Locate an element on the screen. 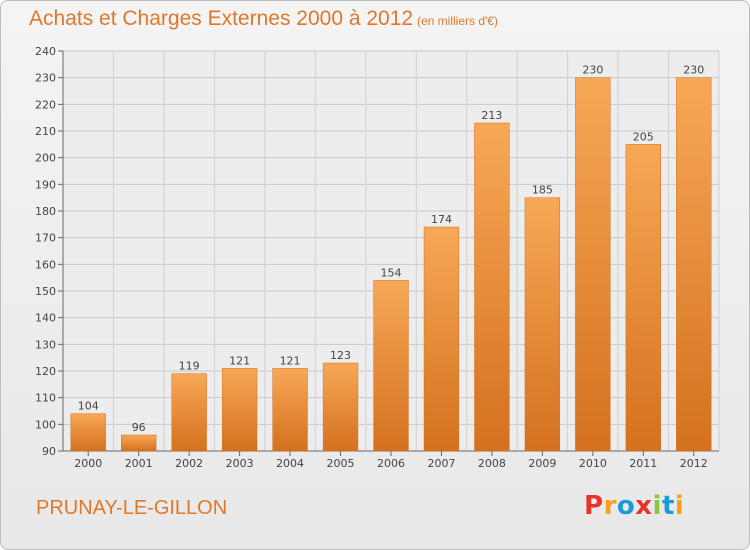  proxiti-logo: Proxiti is located at coordinates (634, 506).